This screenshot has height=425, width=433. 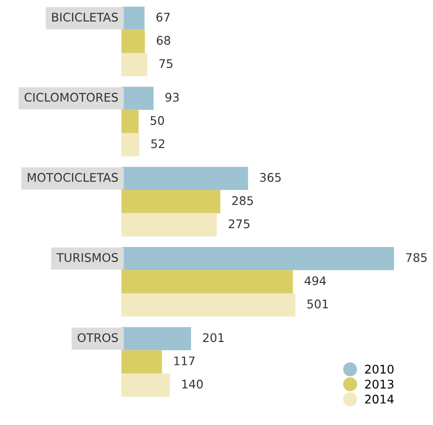 I want to click on data-label: 67, so click(x=163, y=17).